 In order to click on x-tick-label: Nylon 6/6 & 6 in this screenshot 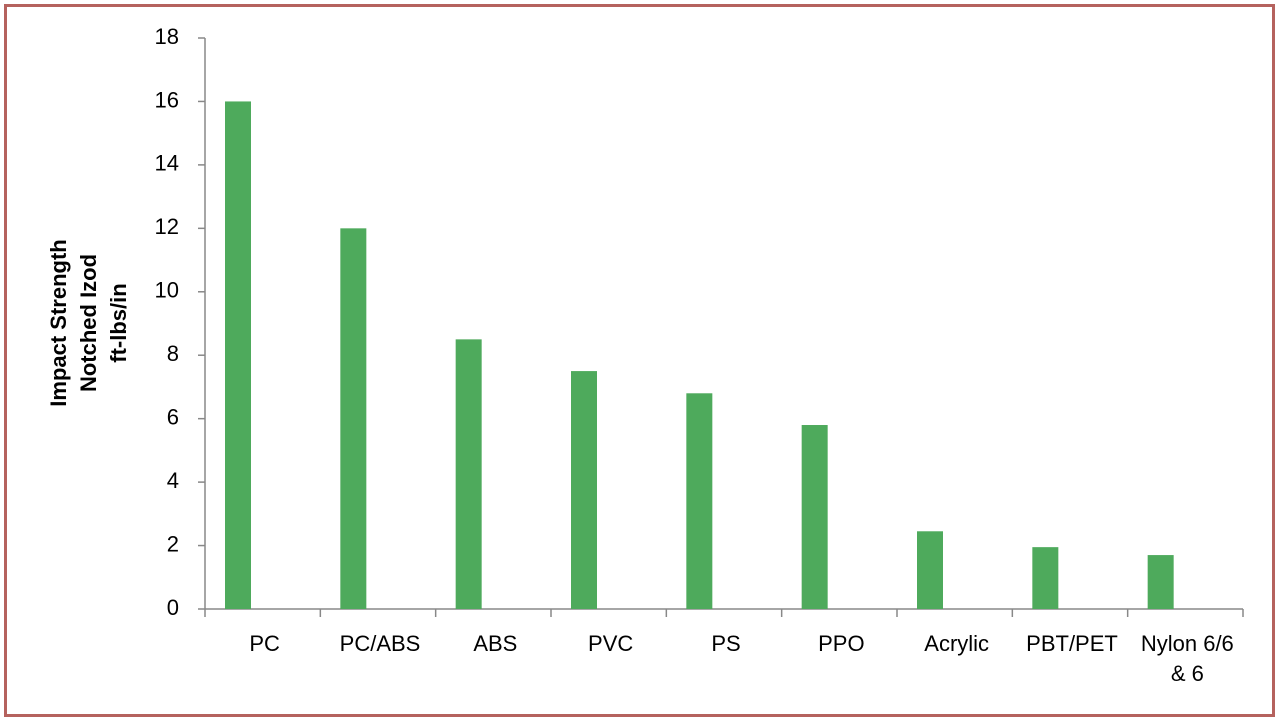, I will do `click(1187, 658)`.